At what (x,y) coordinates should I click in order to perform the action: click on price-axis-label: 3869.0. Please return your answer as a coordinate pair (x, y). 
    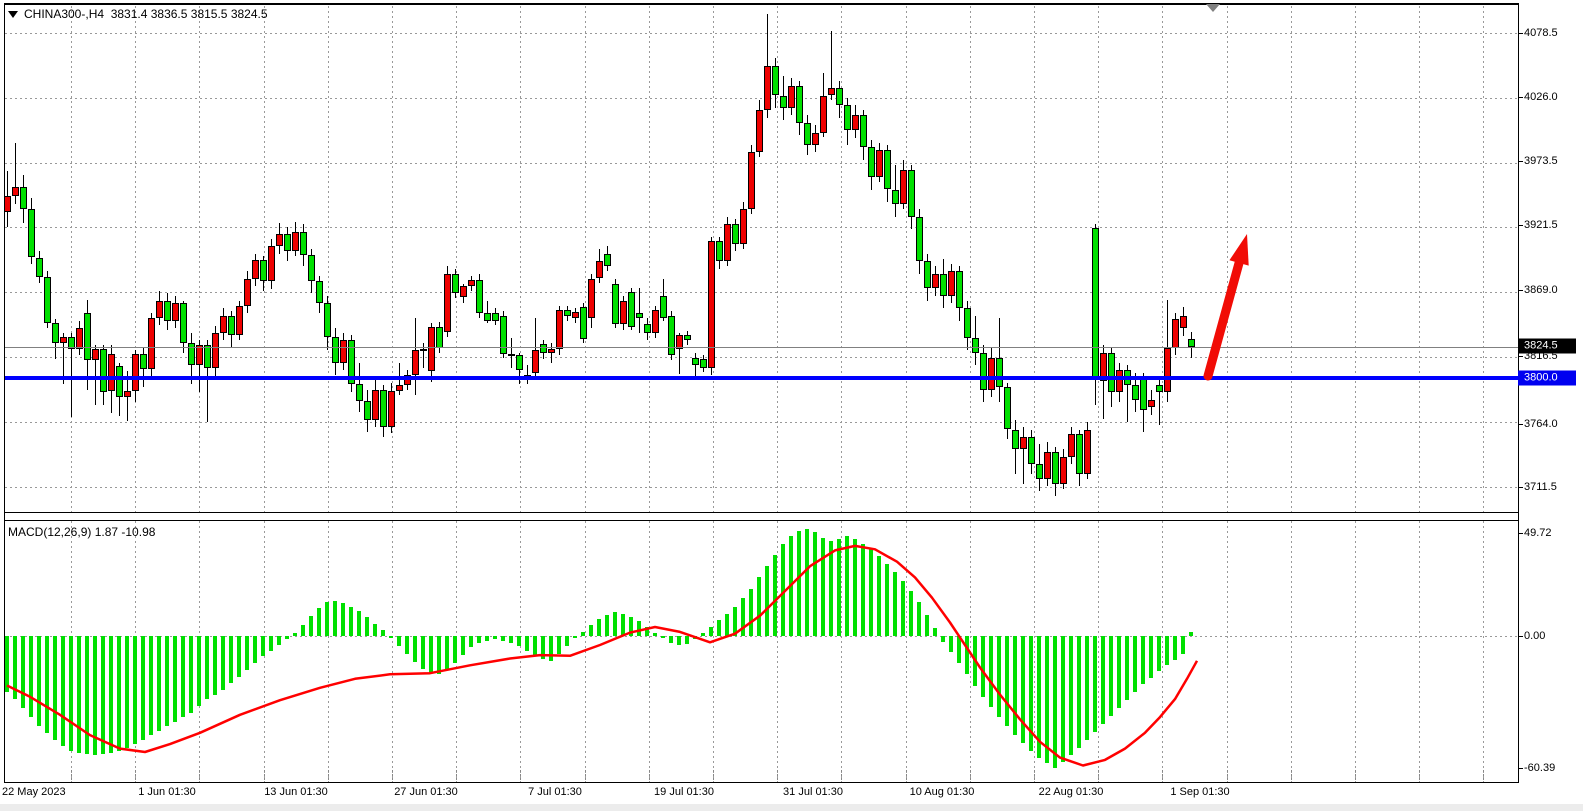
    Looking at the image, I should click on (1541, 290).